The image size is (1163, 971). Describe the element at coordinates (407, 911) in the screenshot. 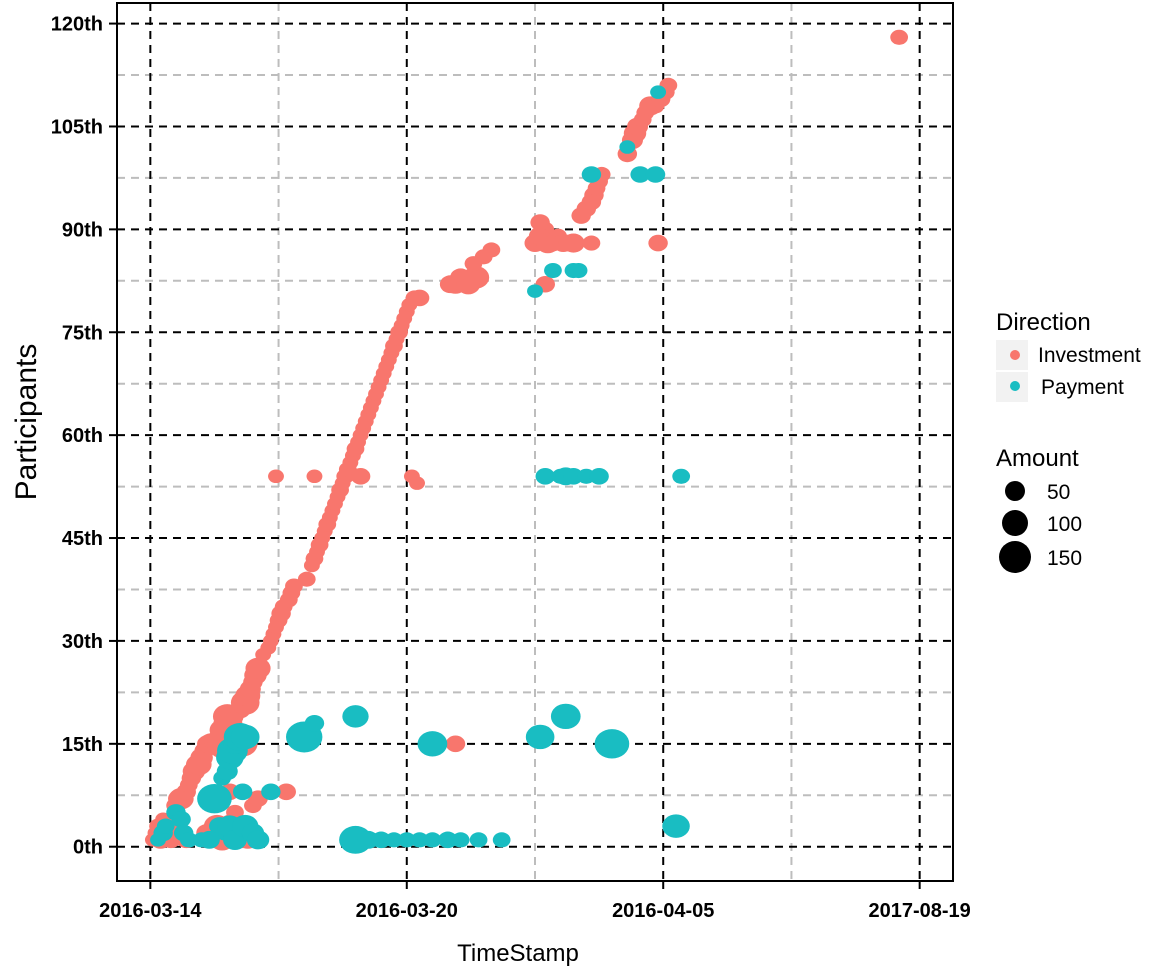

I see `x-tick-label: 2016-03-20` at that location.